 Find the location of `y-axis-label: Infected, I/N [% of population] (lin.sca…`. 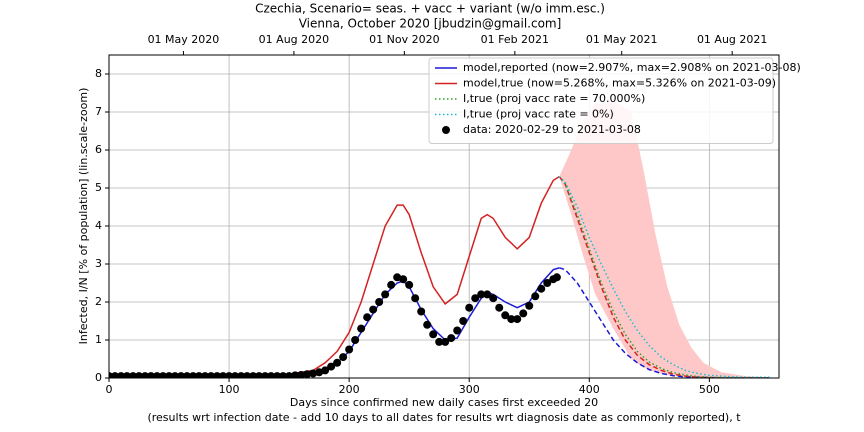

y-axis-label: Infected, I/N [% of population] (lin.sca… is located at coordinates (83, 216).